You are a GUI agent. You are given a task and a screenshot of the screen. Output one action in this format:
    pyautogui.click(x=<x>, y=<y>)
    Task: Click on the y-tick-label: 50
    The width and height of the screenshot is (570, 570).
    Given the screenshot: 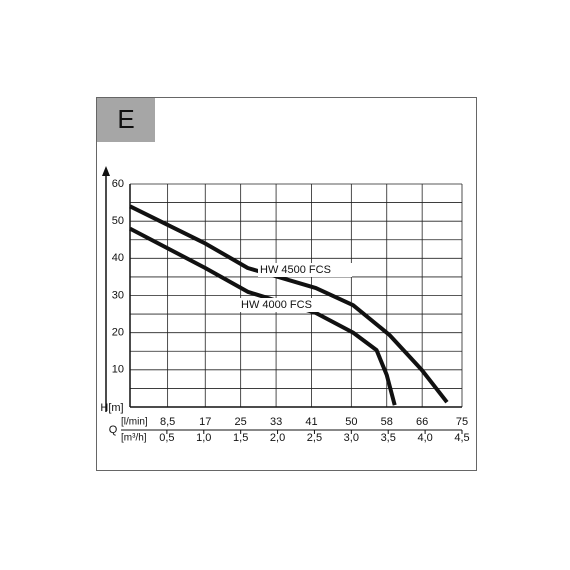 What is the action you would take?
    pyautogui.click(x=118, y=221)
    